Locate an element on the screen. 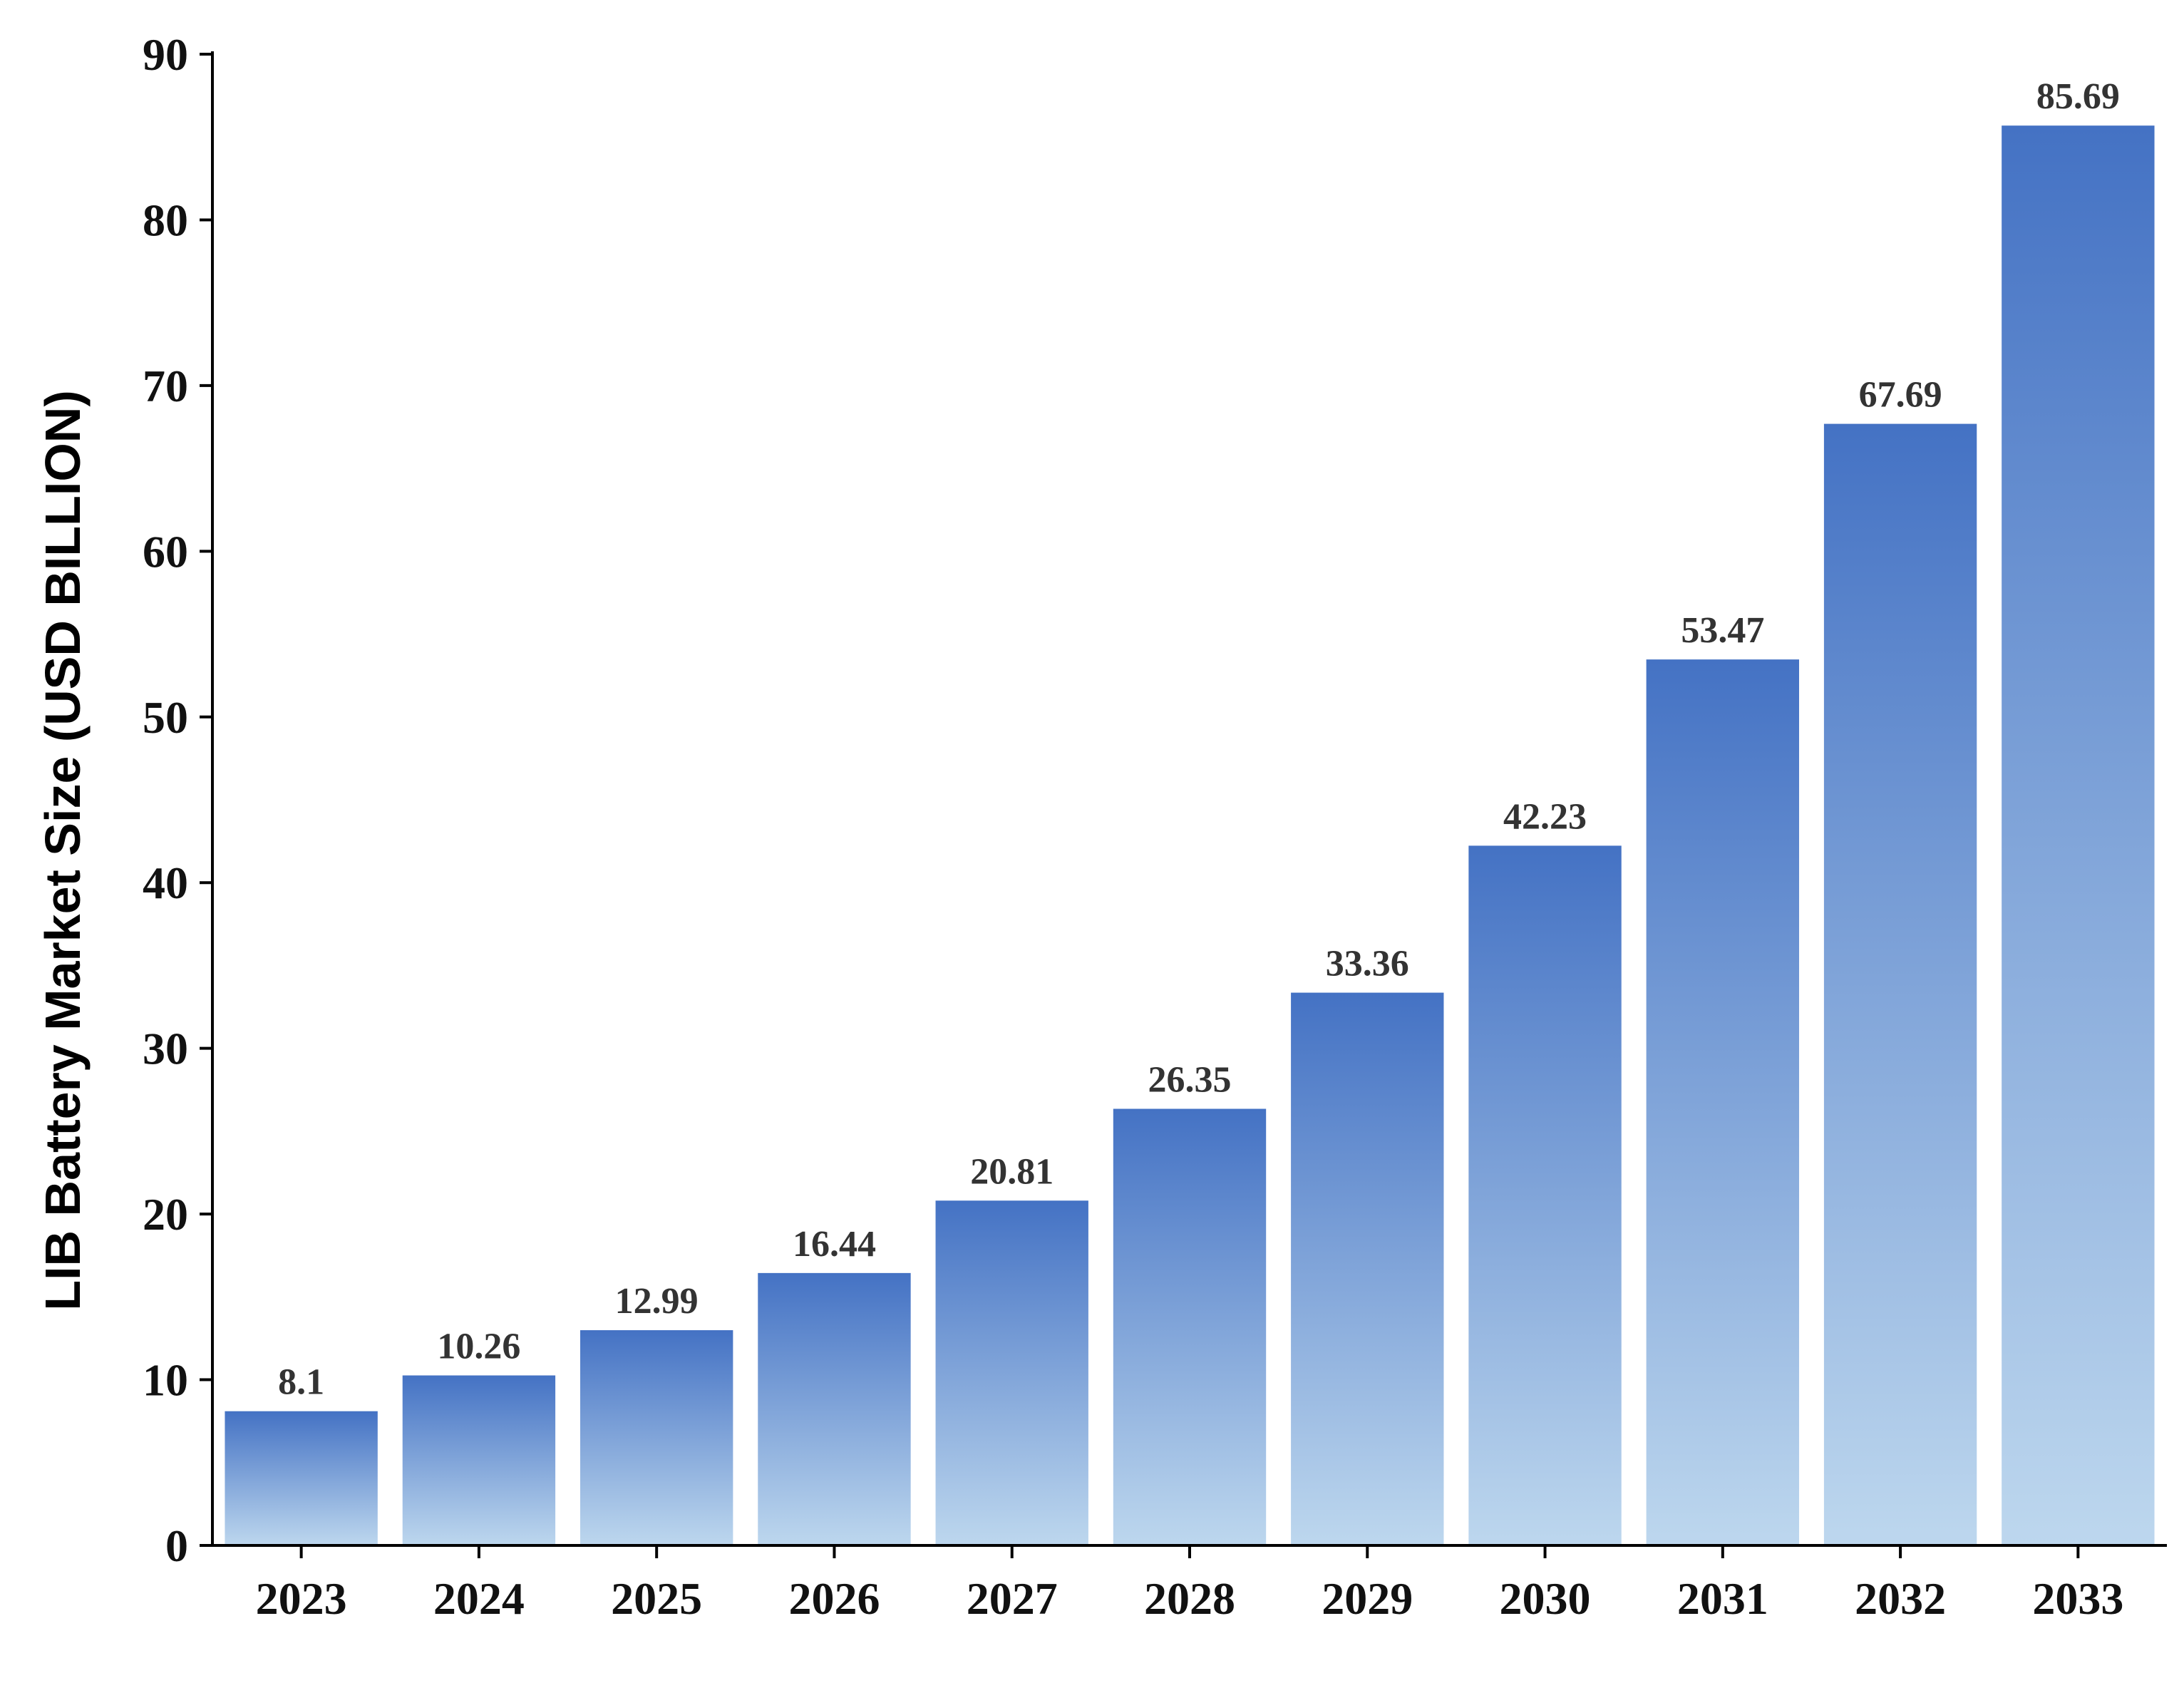 The image size is (2184, 1683). bar-2024 is located at coordinates (479, 1460).